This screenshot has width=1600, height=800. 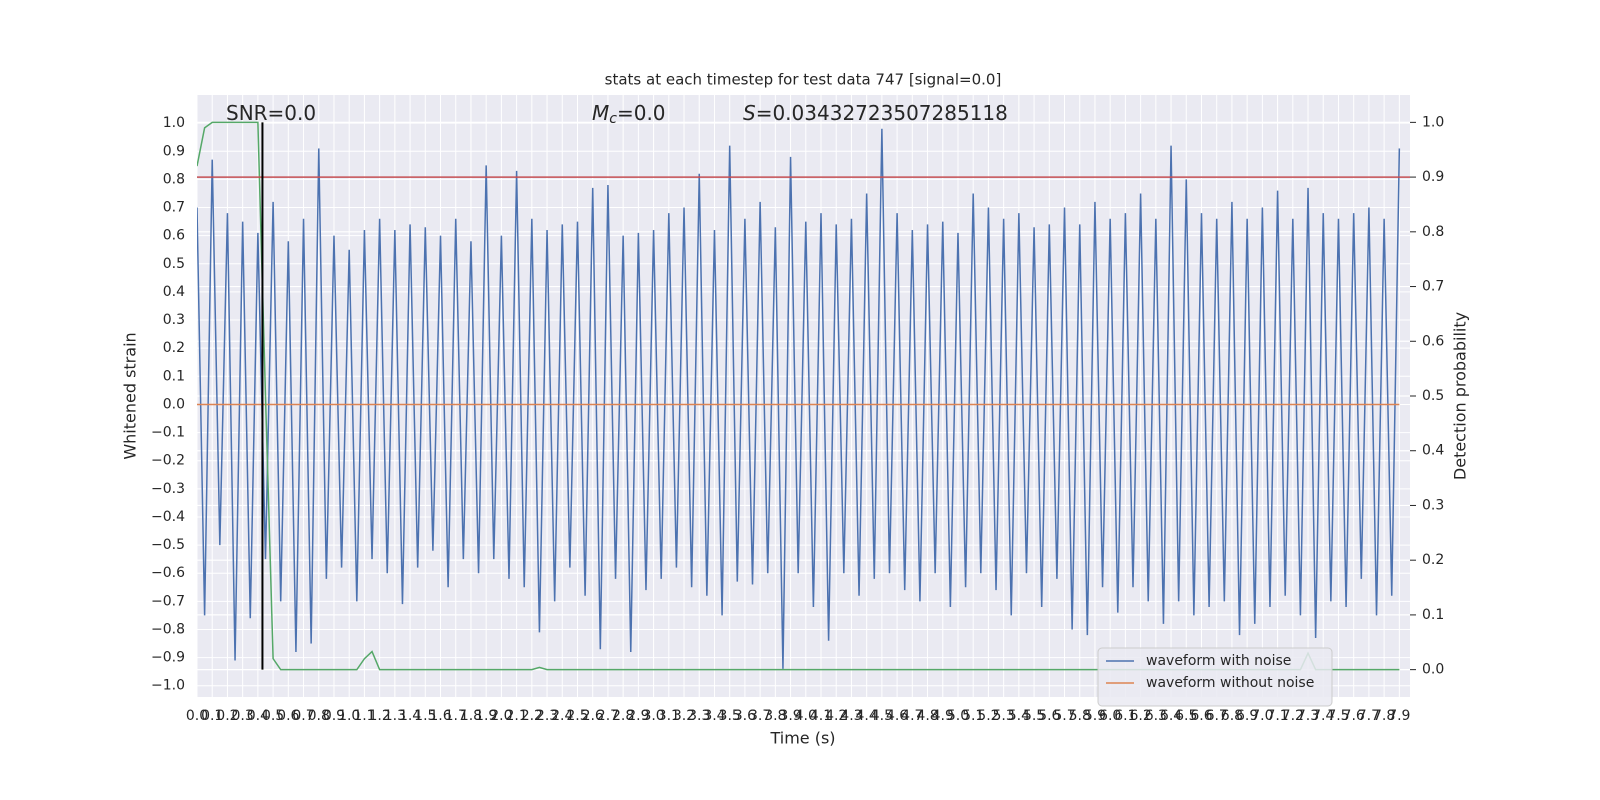 I want to click on x-tick-label: 1.4, so click(x=410, y=716).